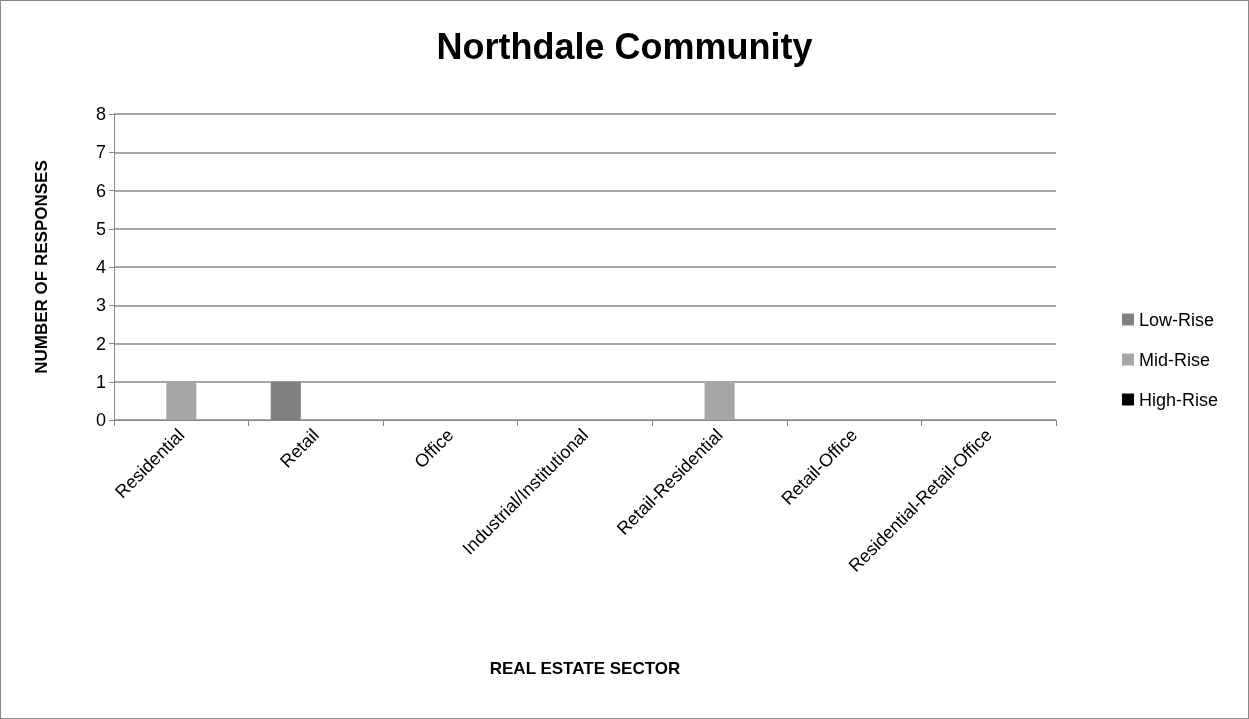 The height and width of the screenshot is (719, 1249). Describe the element at coordinates (41, 267) in the screenshot. I see `y-axis-title: NUMBER OF RESPONSES` at that location.